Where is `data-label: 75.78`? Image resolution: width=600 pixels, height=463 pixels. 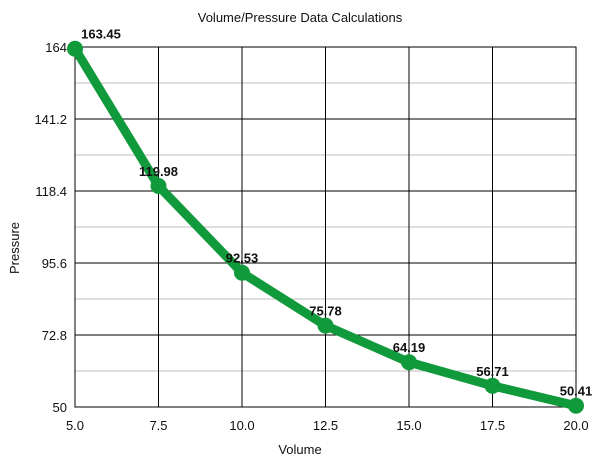
data-label: 75.78 is located at coordinates (325, 311).